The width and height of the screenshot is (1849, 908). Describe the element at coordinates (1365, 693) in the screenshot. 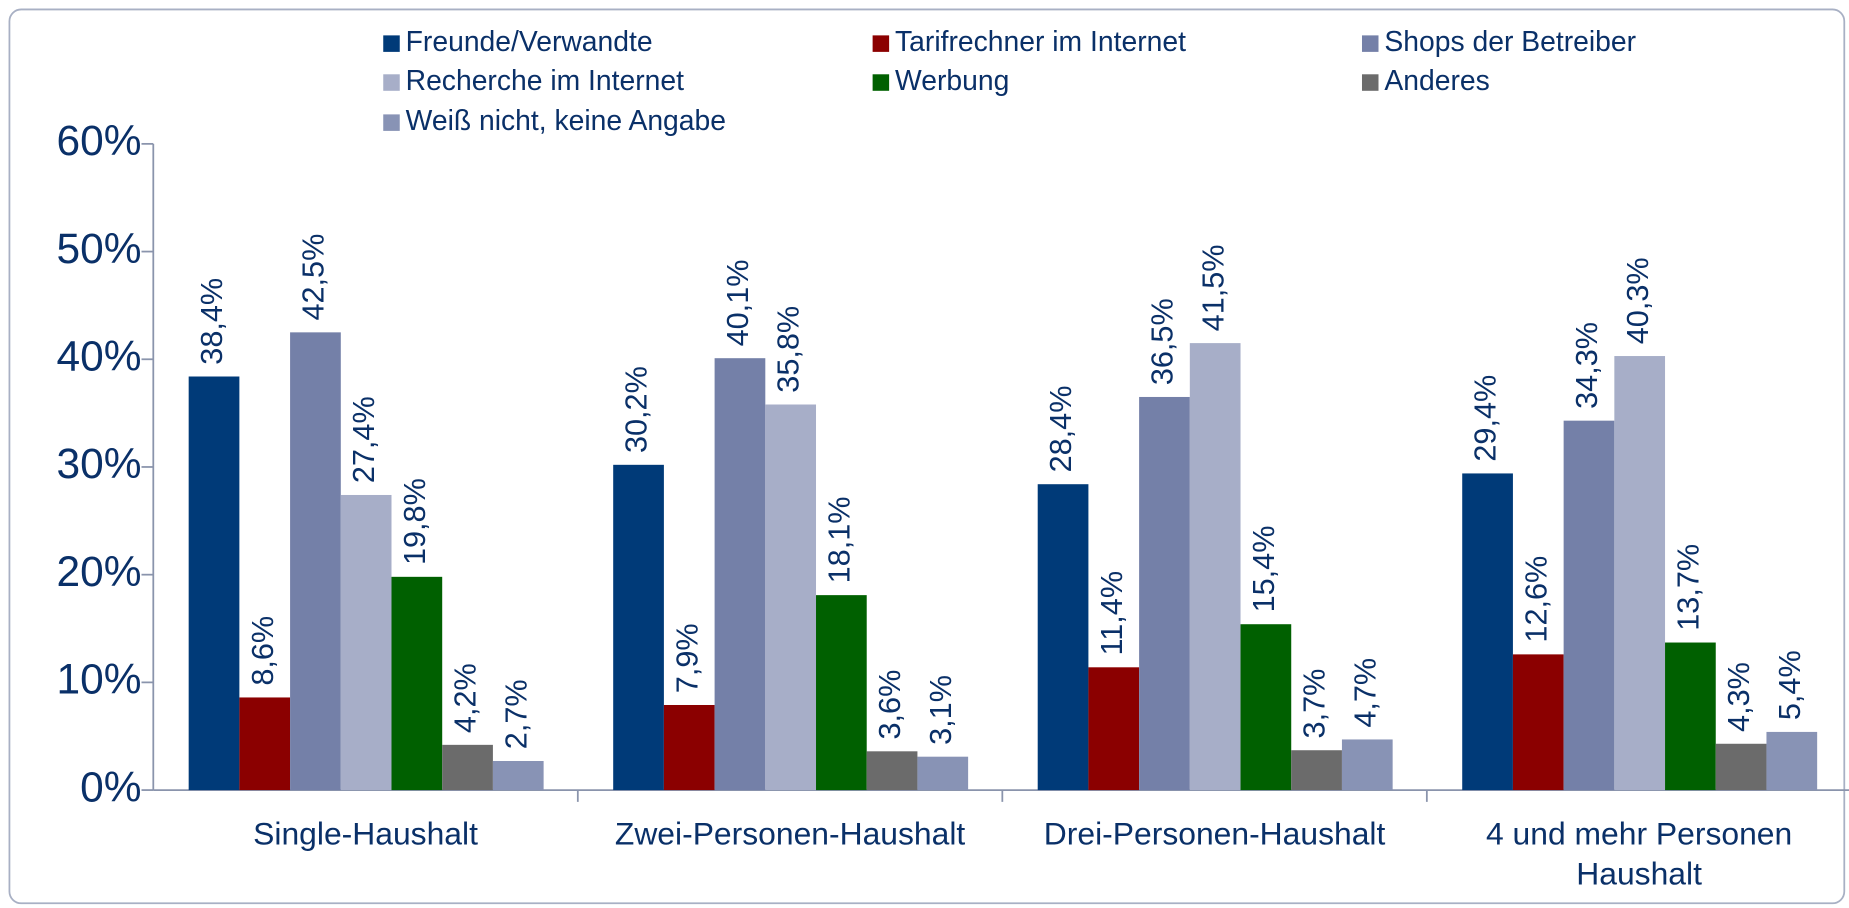

I see `value-label: 4,7%` at that location.